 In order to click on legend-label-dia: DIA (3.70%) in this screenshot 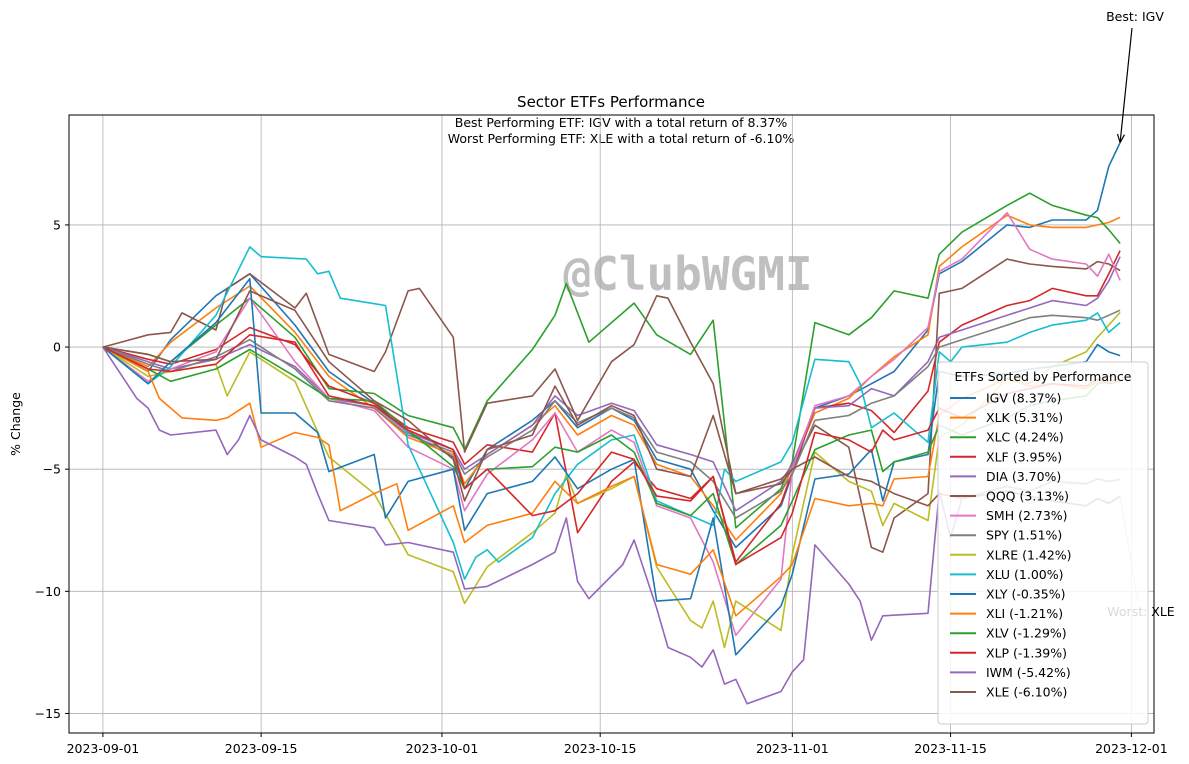, I will do `click(1023, 476)`.